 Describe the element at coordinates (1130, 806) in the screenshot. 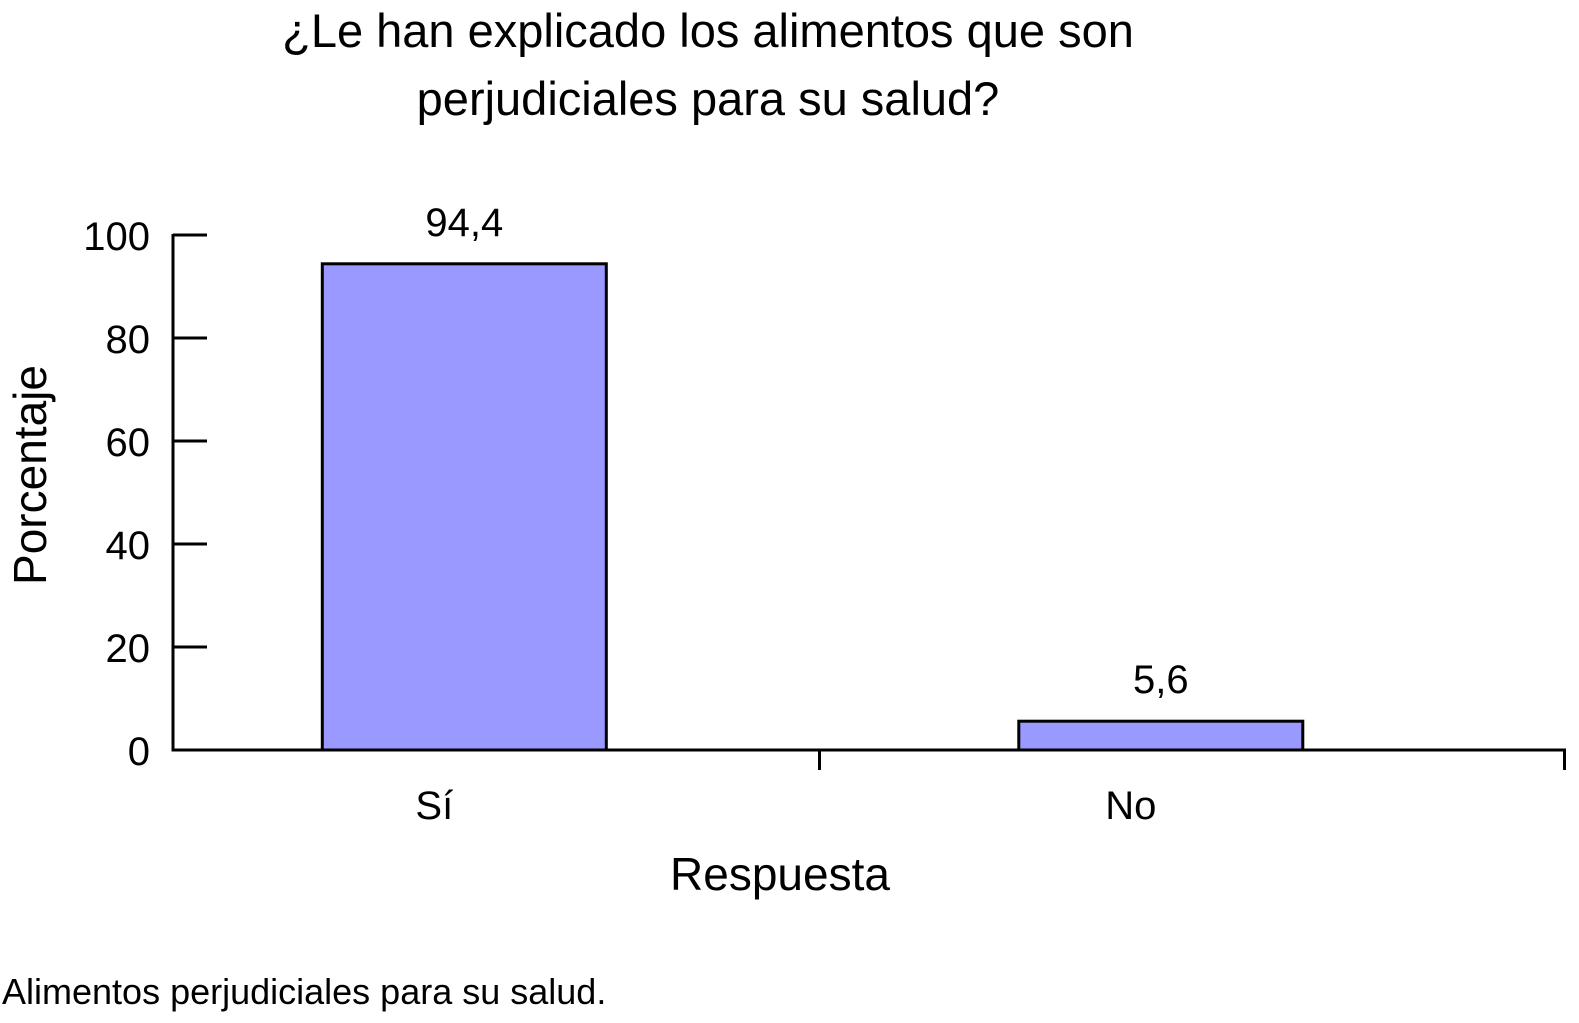

I see `x-tick-label: No` at that location.